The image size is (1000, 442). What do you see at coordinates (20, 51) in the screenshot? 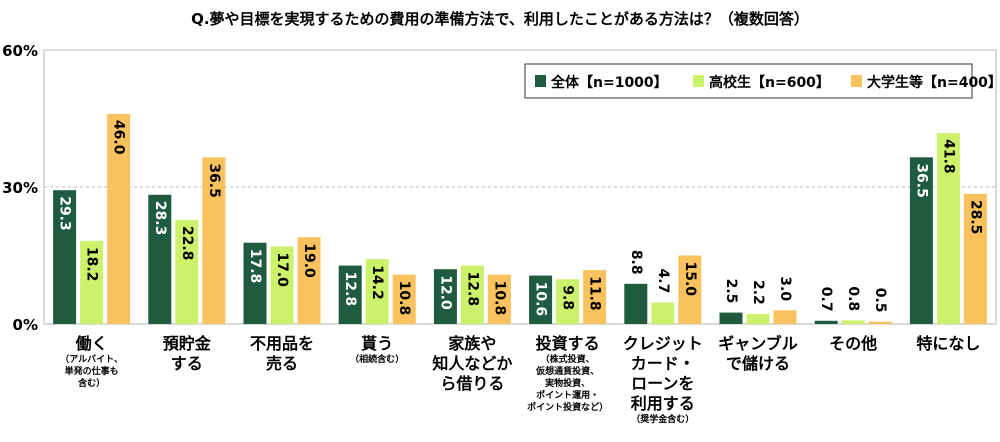
I see `y-tick-label: 60%` at bounding box center [20, 51].